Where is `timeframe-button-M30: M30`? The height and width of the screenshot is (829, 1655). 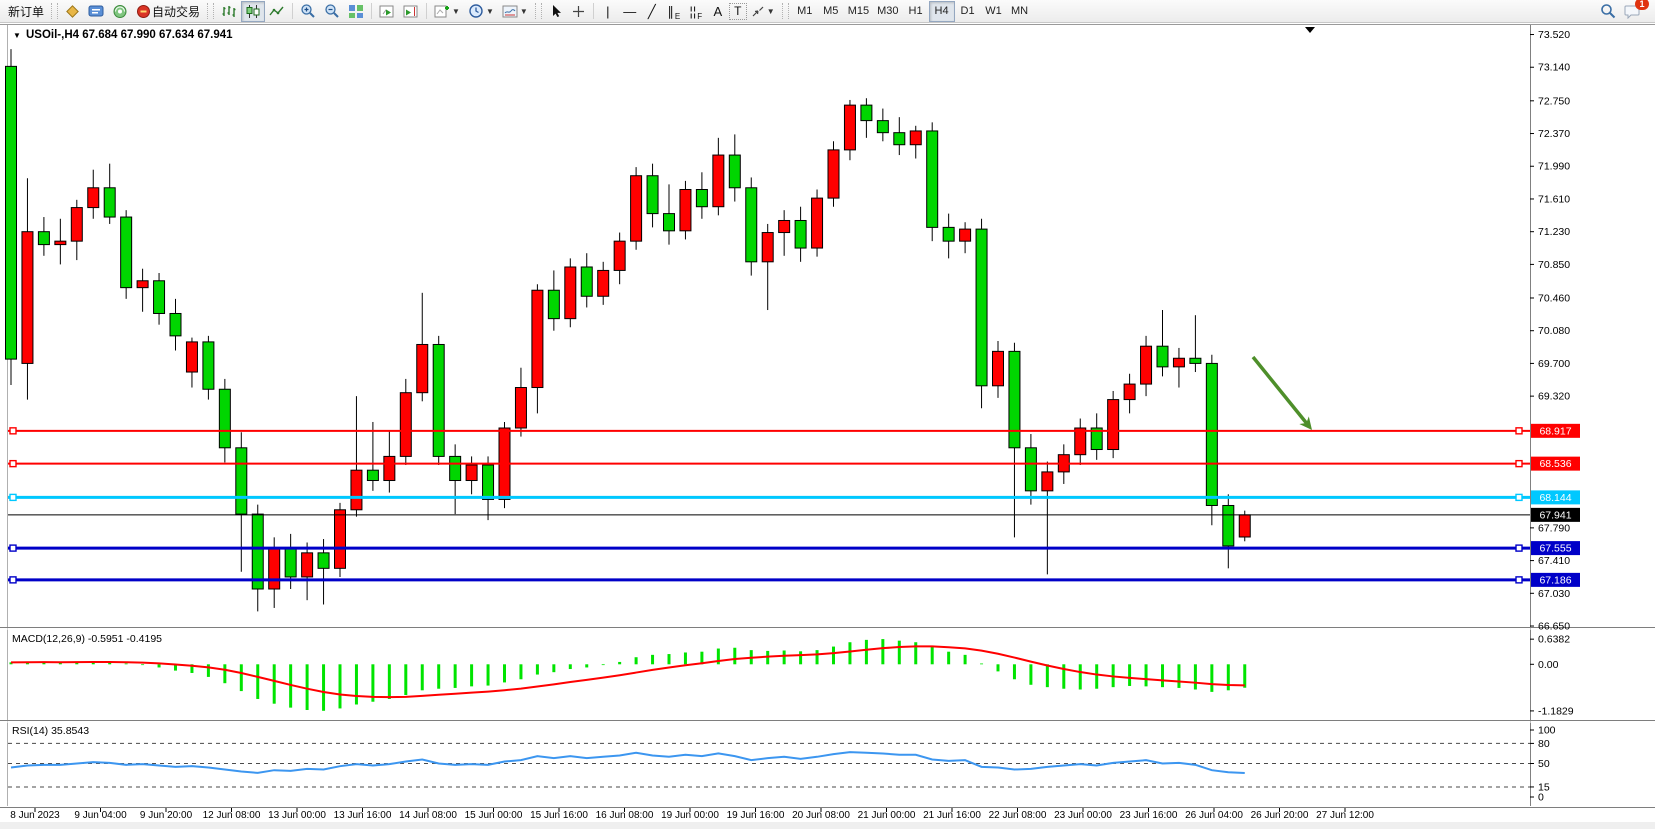 timeframe-button-M30: M30 is located at coordinates (887, 11).